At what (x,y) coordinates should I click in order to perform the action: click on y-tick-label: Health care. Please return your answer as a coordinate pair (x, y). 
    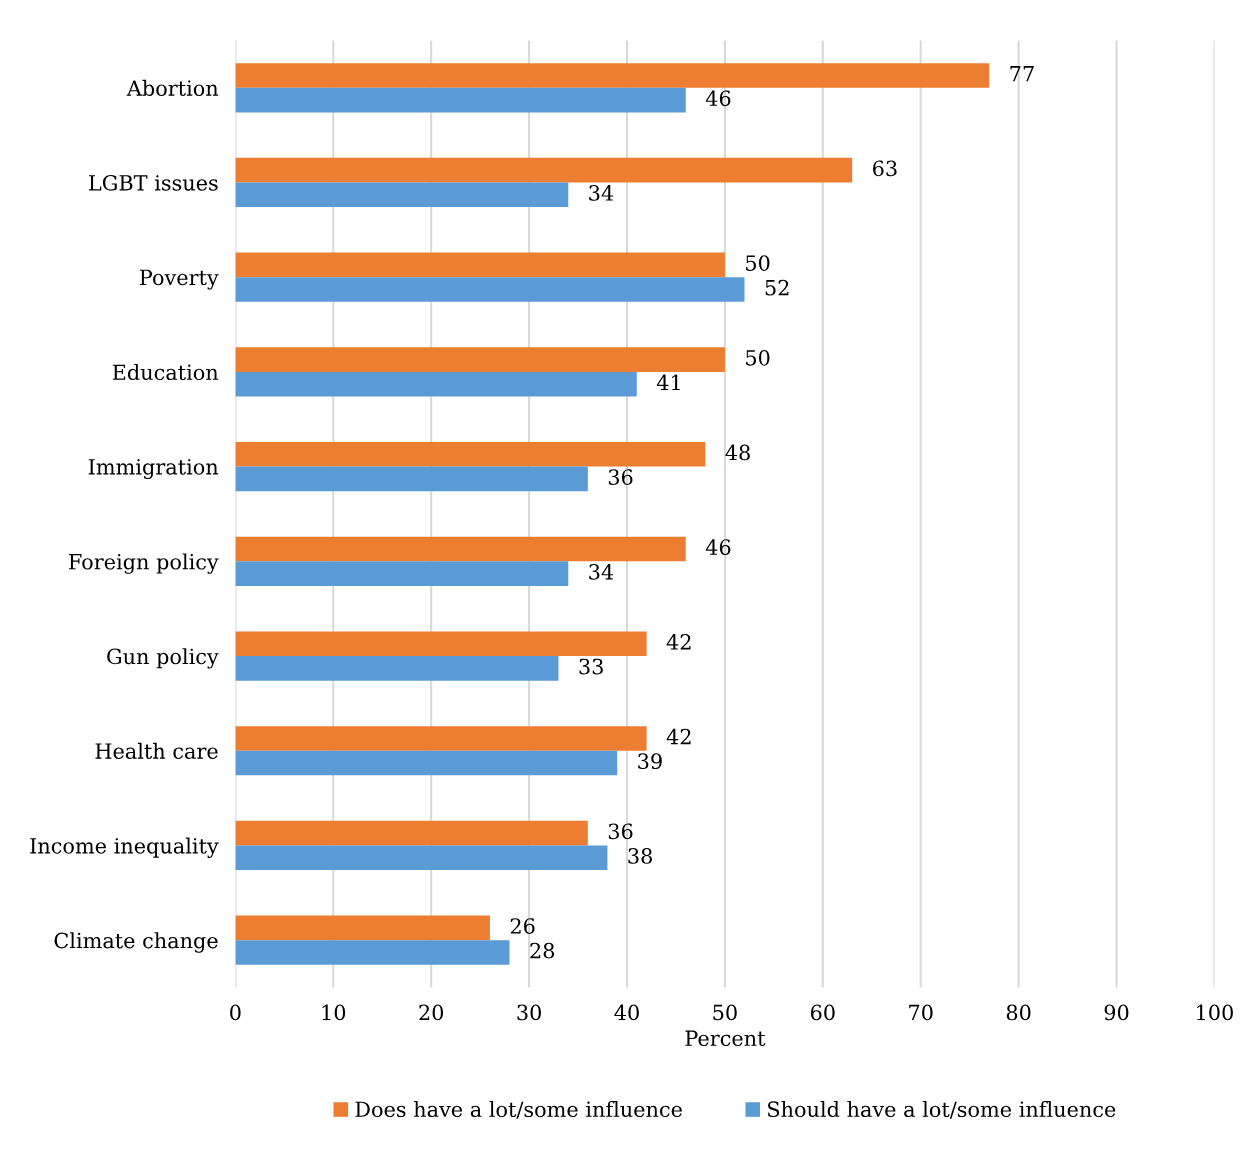
    Looking at the image, I should click on (156, 750).